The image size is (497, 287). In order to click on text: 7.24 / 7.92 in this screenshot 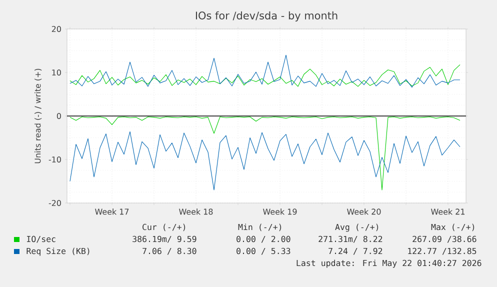, I will do `click(355, 251)`.